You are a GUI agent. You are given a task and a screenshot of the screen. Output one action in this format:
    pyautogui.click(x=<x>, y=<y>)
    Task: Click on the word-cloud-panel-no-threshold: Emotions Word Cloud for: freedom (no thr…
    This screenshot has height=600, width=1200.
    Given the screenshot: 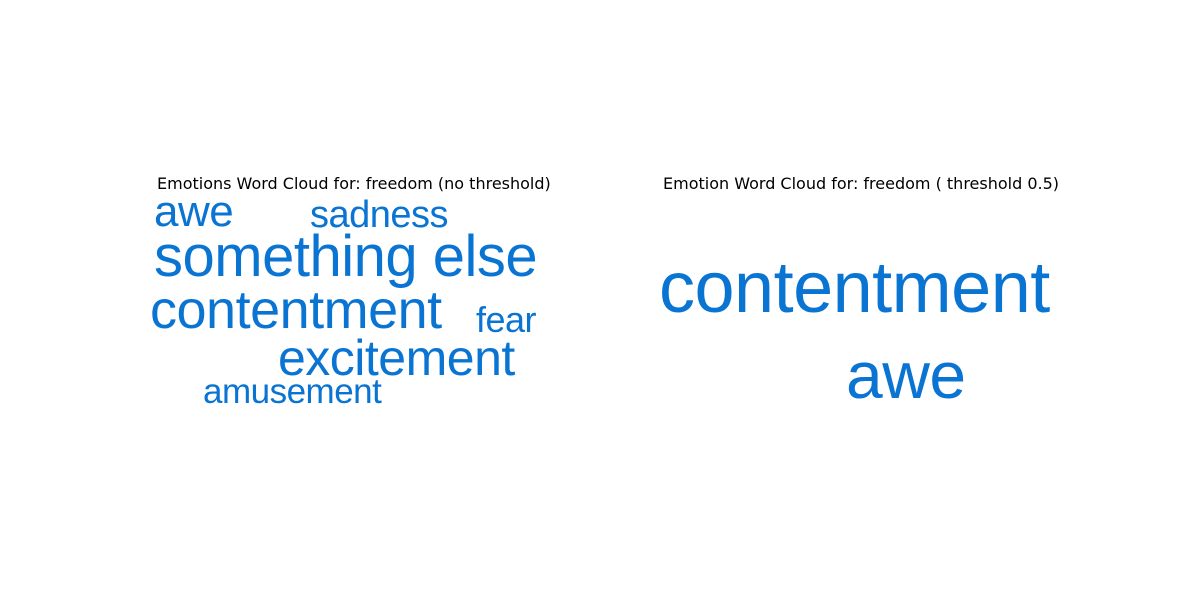 What is the action you would take?
    pyautogui.click(x=350, y=292)
    